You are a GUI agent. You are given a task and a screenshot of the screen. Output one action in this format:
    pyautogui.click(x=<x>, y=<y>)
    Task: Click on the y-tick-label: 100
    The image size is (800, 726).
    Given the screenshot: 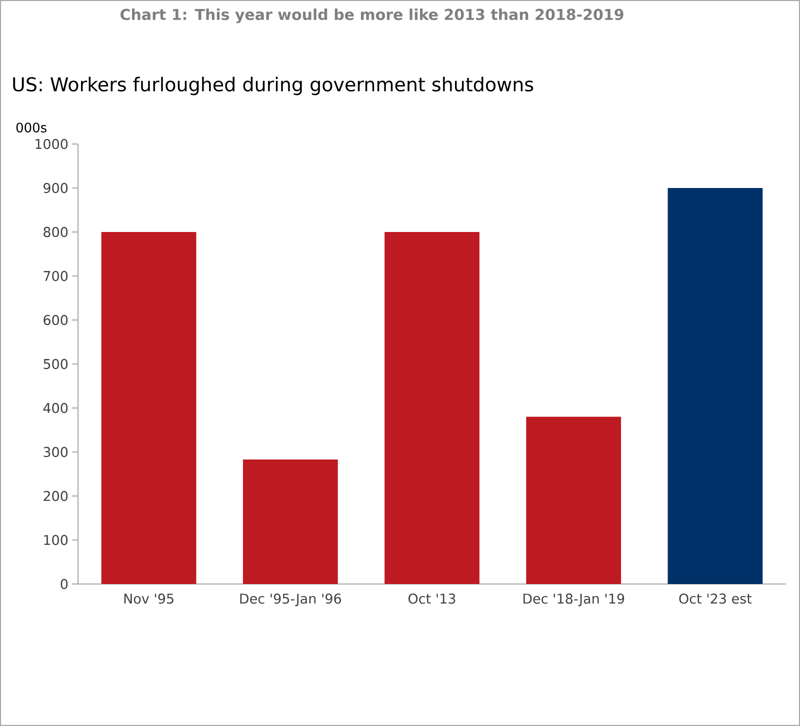 What is the action you would take?
    pyautogui.click(x=56, y=540)
    